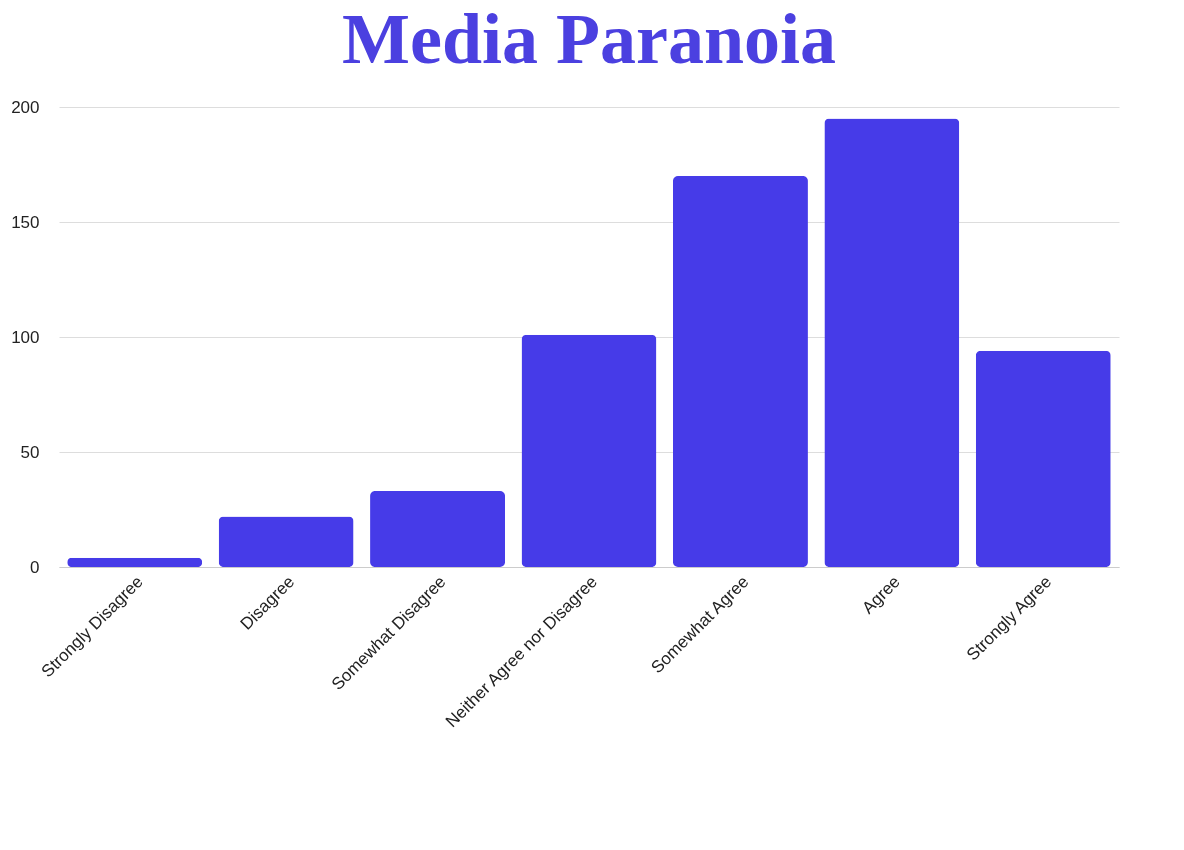 Image resolution: width=1184 pixels, height=850 pixels. Describe the element at coordinates (589, 39) in the screenshot. I see `chart-title: Media Paranoia` at that location.